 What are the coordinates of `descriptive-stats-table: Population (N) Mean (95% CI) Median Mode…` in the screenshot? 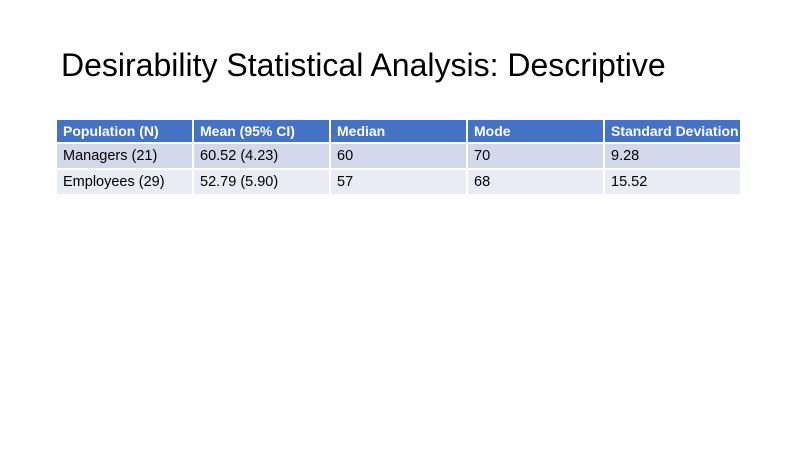 It's located at (398, 157).